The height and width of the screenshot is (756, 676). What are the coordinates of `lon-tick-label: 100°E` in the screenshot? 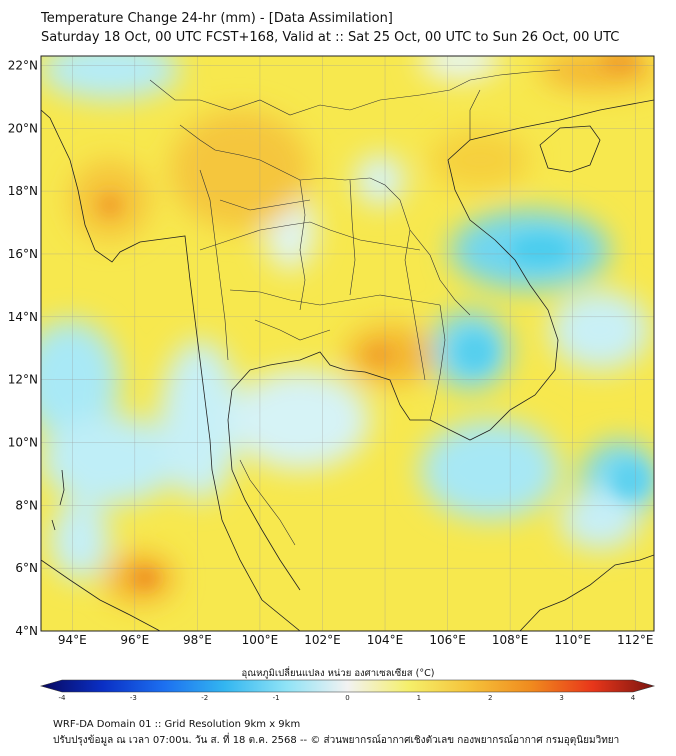 It's located at (260, 640).